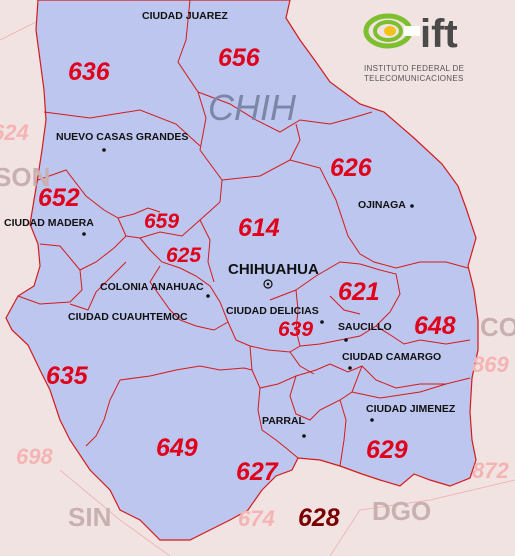  Describe the element at coordinates (177, 448) in the screenshot. I see `area-code-label: 649` at that location.